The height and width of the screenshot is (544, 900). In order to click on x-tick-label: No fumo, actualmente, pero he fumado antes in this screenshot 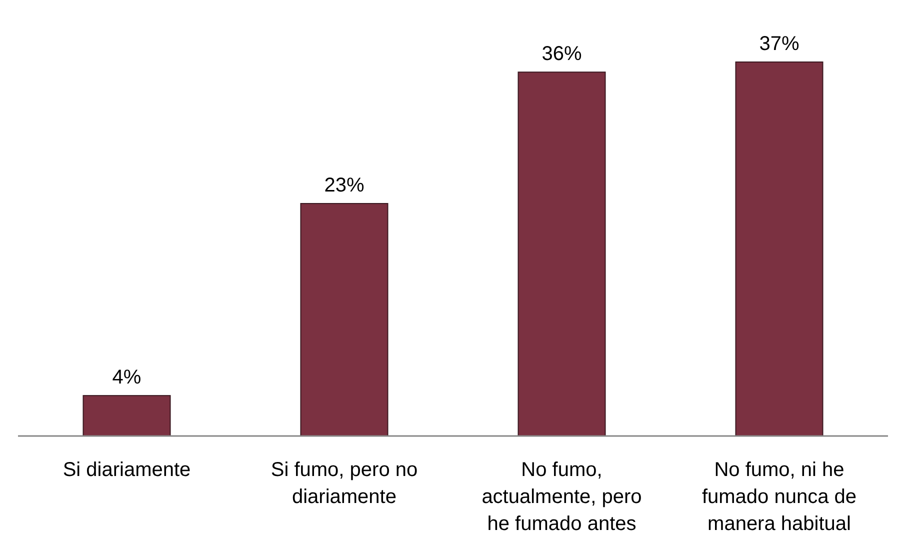, I will do `click(562, 497)`.